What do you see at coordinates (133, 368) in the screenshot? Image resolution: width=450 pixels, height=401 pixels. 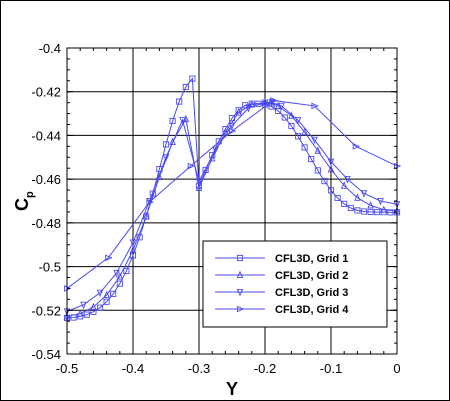 I see `x-tick-label: -0.4` at bounding box center [133, 368].